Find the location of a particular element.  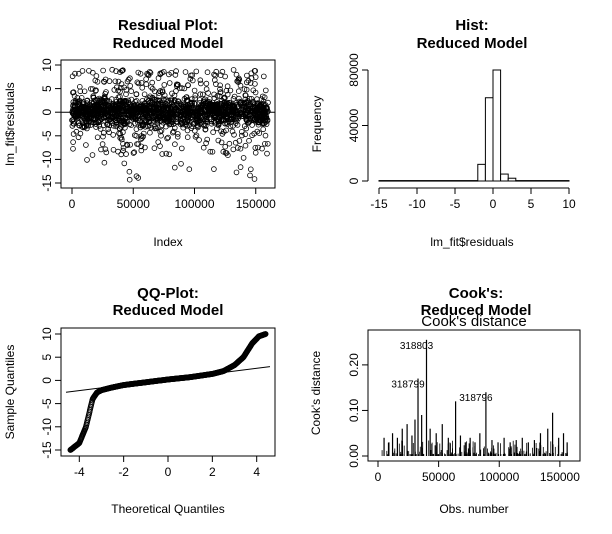

hist-y-axis: 0 40000 80000 is located at coordinates (358, 118).